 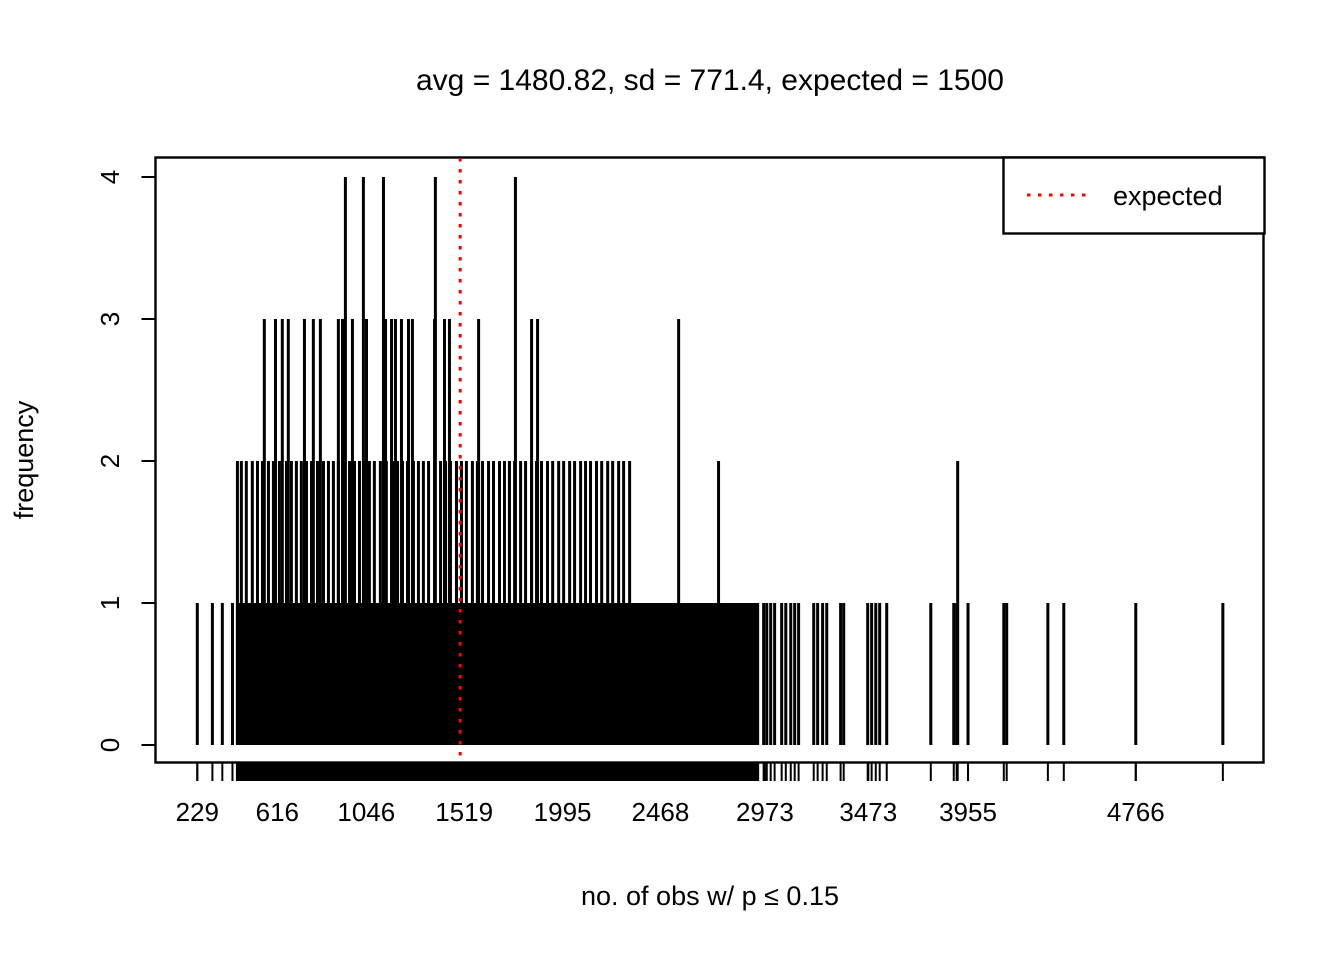 I want to click on x-tick-label: 3955, so click(x=968, y=812).